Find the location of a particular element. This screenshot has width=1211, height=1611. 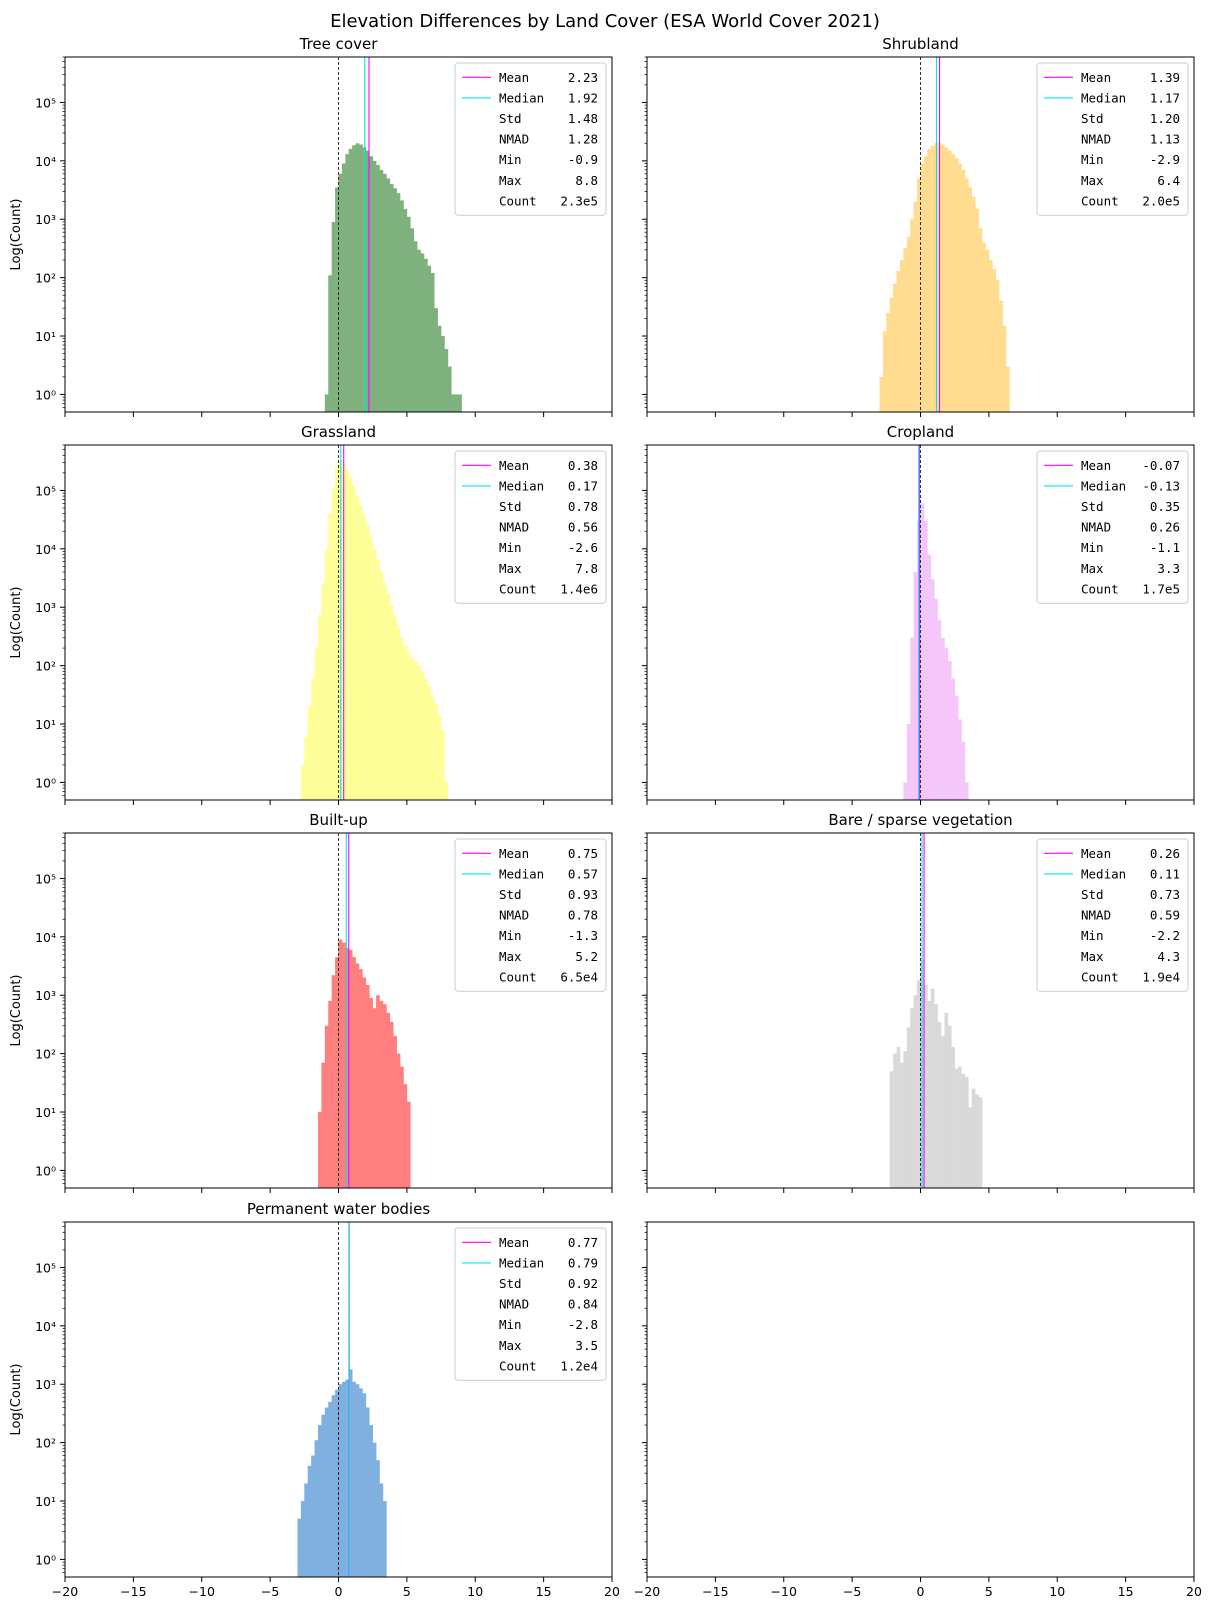

legend-frame is located at coordinates (530, 1304).